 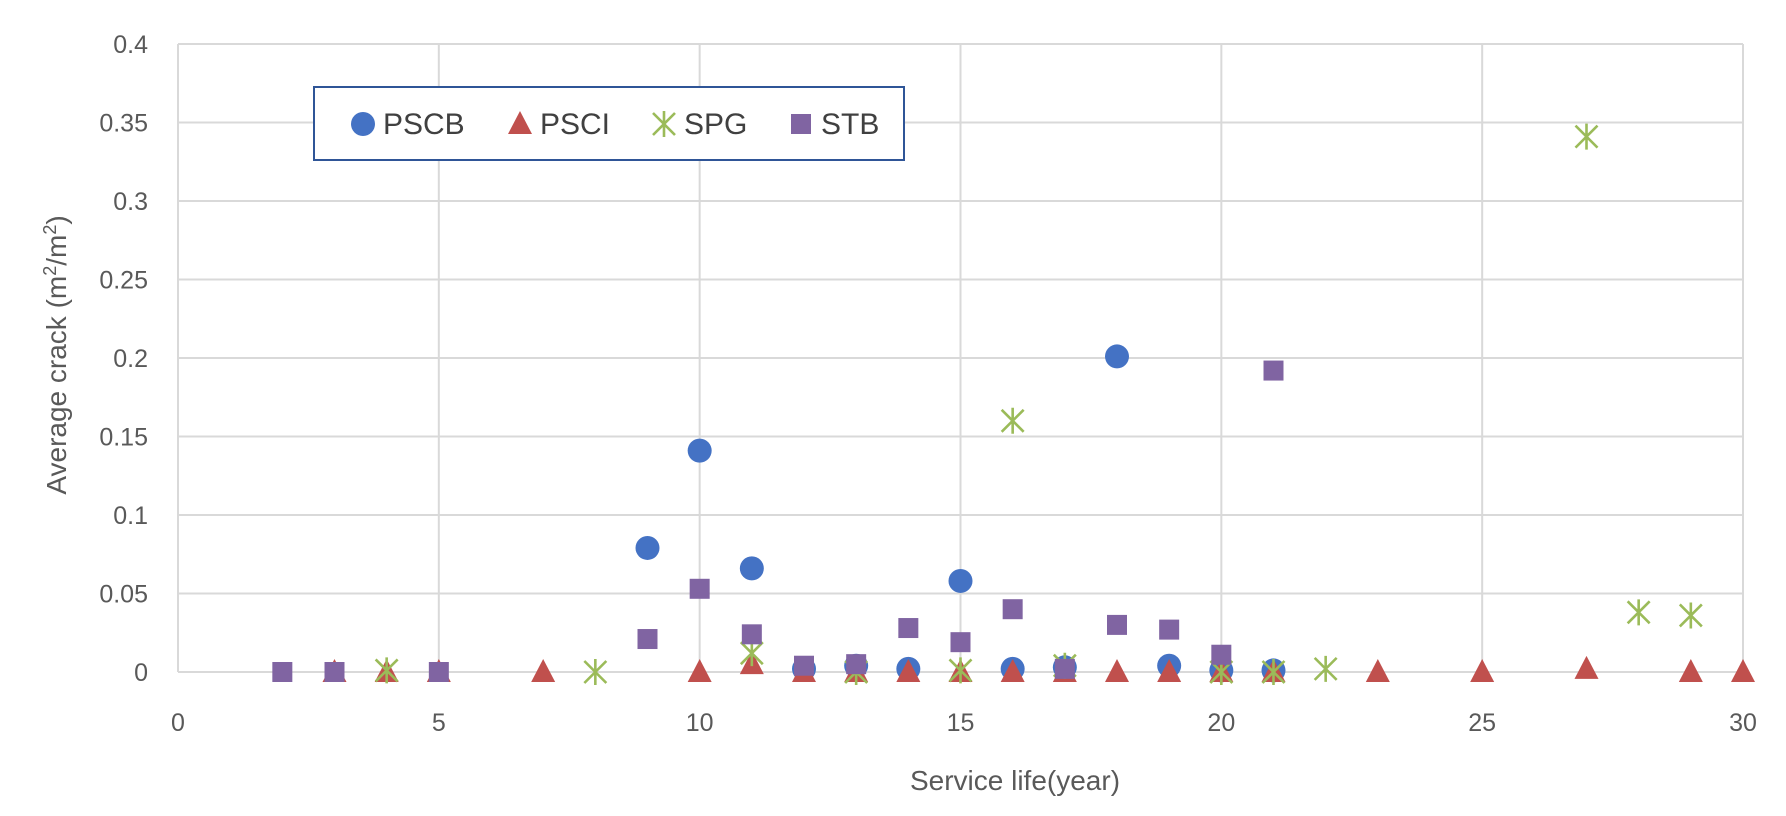 What do you see at coordinates (575, 124) in the screenshot?
I see `legend-label-psci: PSCI` at bounding box center [575, 124].